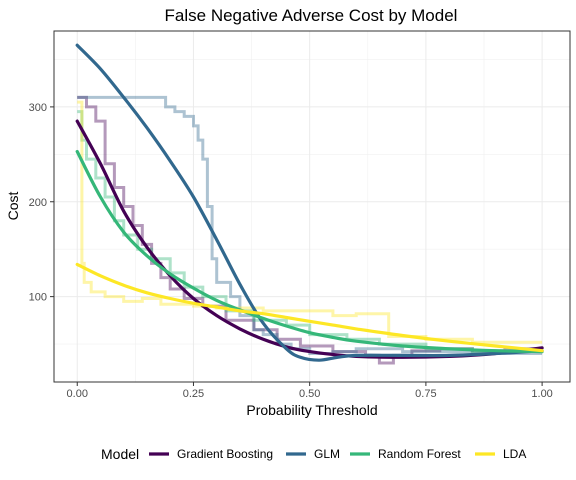 The width and height of the screenshot is (576, 480). I want to click on y-tick-label: 200, so click(38, 203).